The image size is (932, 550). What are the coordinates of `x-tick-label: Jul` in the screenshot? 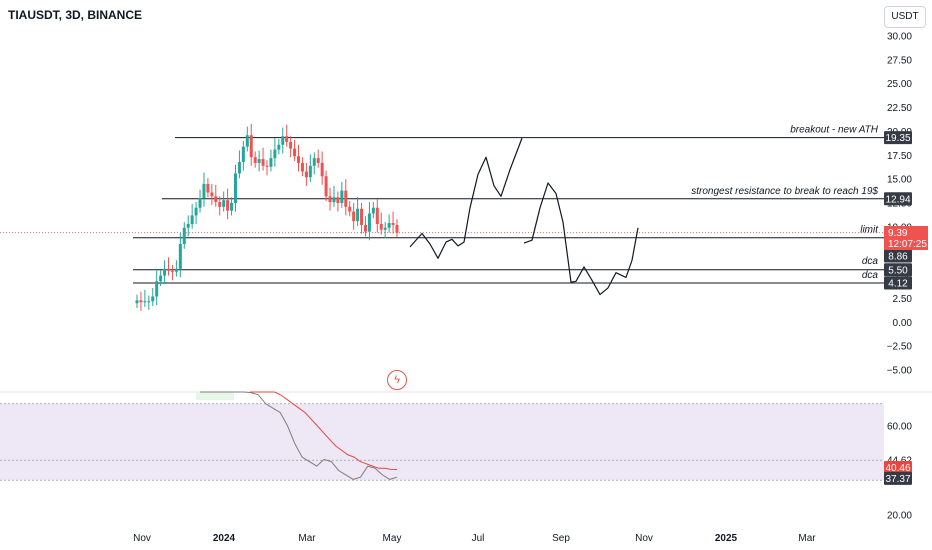 It's located at (478, 538).